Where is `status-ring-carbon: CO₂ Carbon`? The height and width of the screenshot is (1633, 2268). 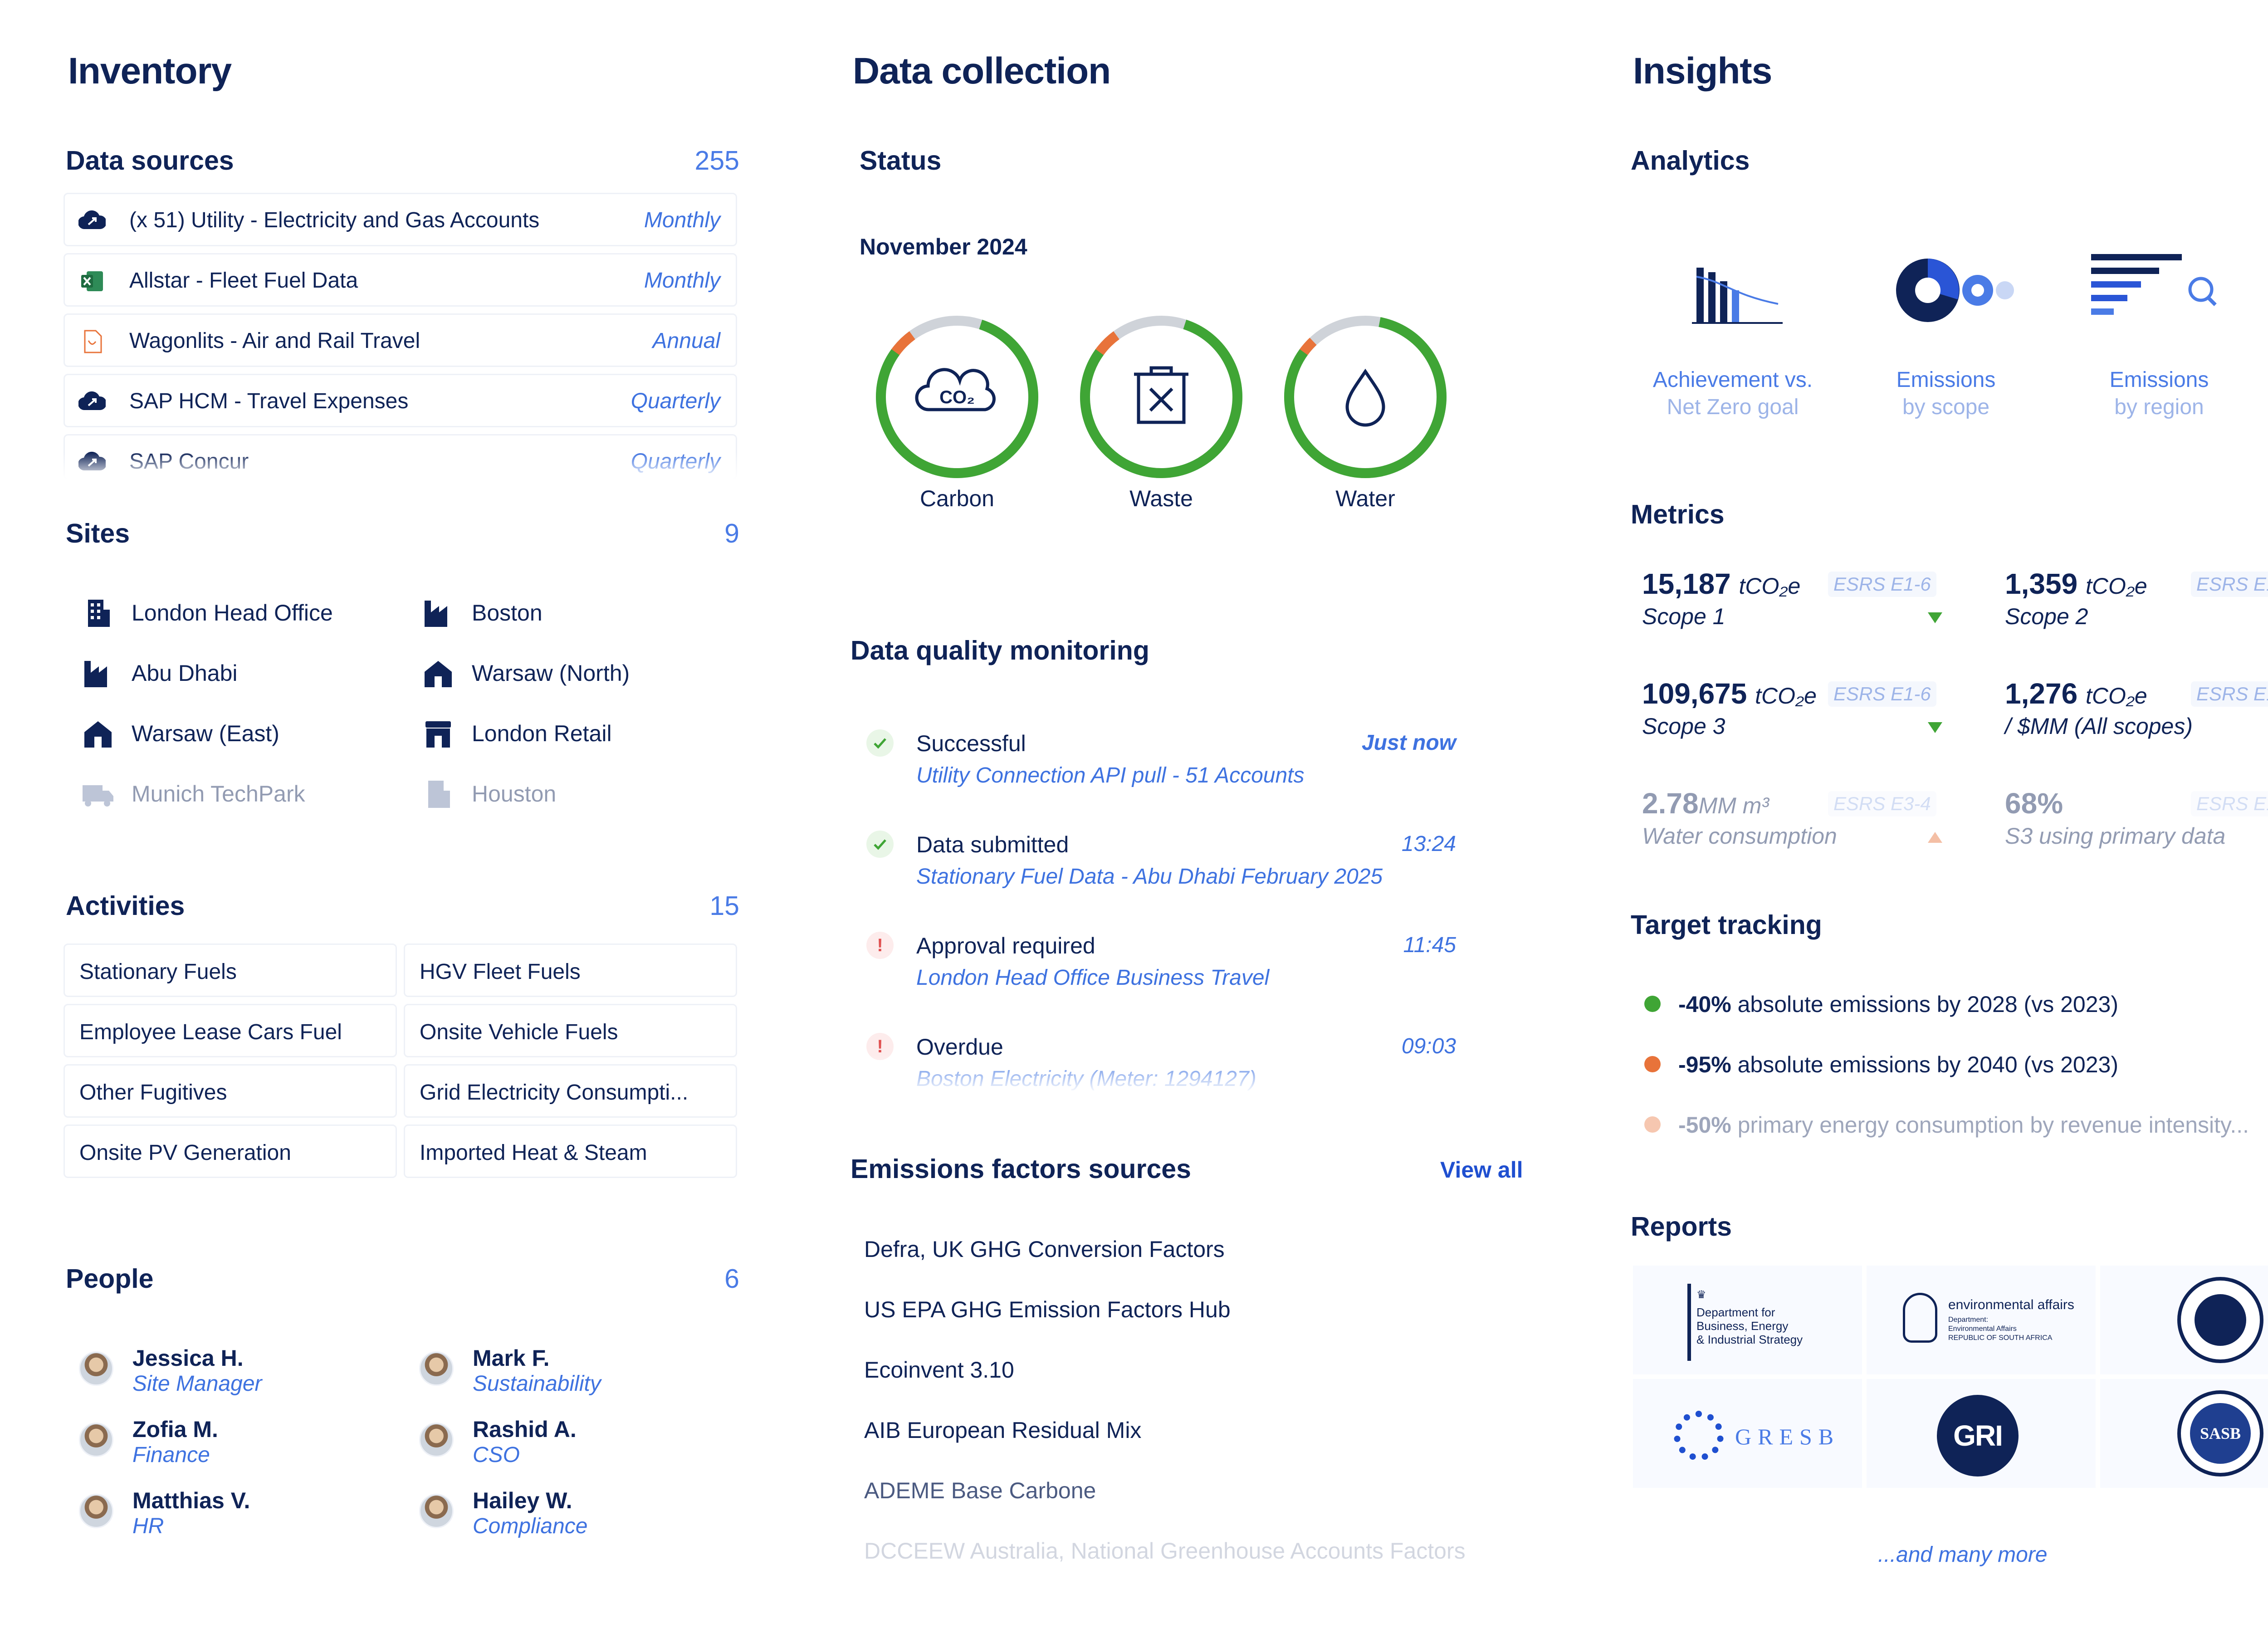 status-ring-carbon: CO₂ Carbon is located at coordinates (957, 419).